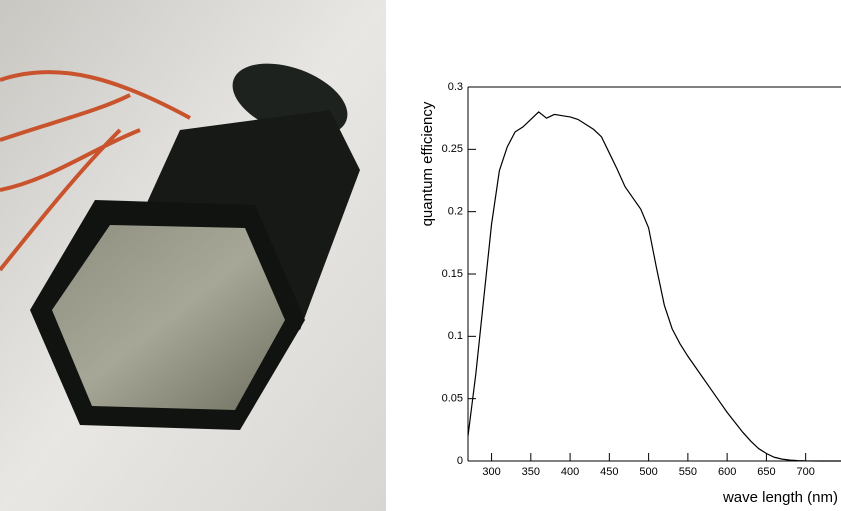  Describe the element at coordinates (766, 472) in the screenshot. I see `x-tick-label: 650` at that location.